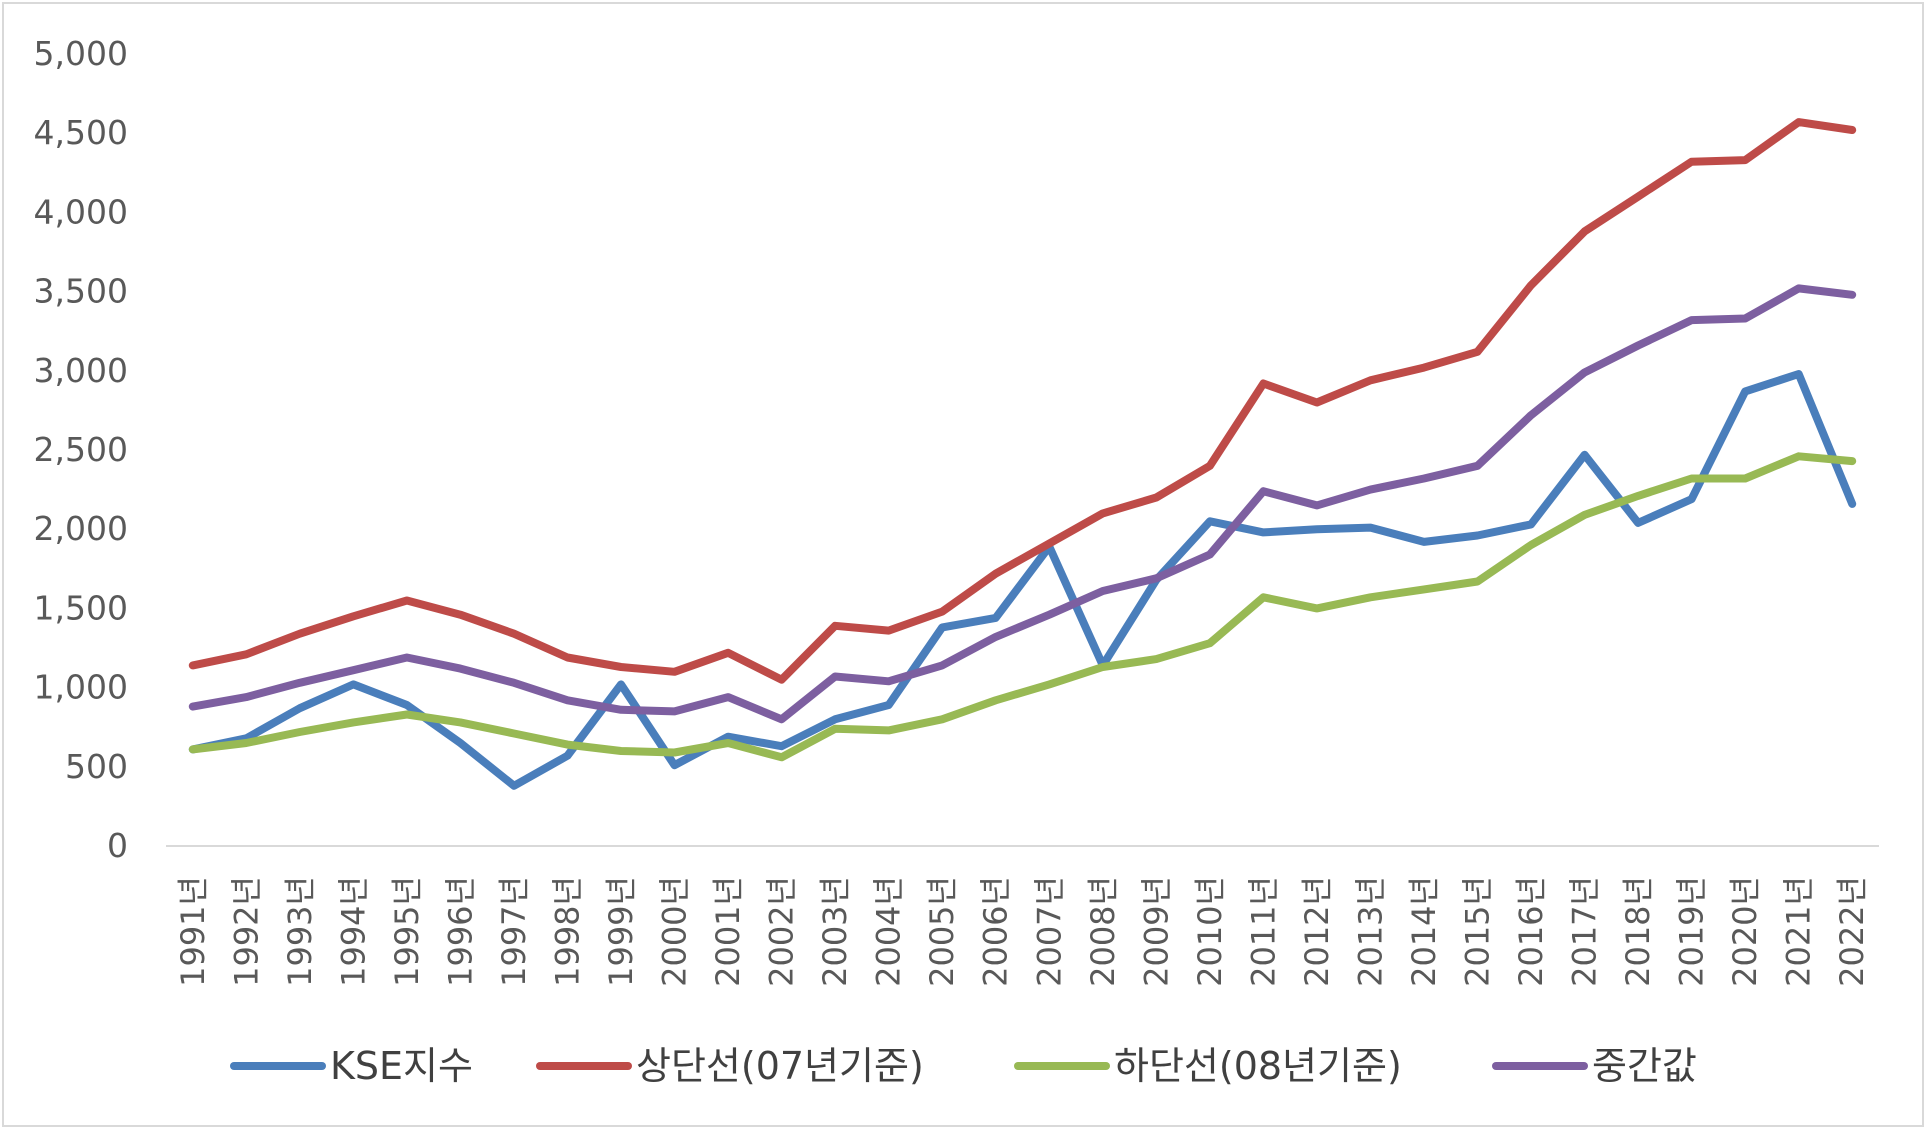 The height and width of the screenshot is (1131, 1928). What do you see at coordinates (621, 931) in the screenshot?
I see `x-tick-label: 1999년` at bounding box center [621, 931].